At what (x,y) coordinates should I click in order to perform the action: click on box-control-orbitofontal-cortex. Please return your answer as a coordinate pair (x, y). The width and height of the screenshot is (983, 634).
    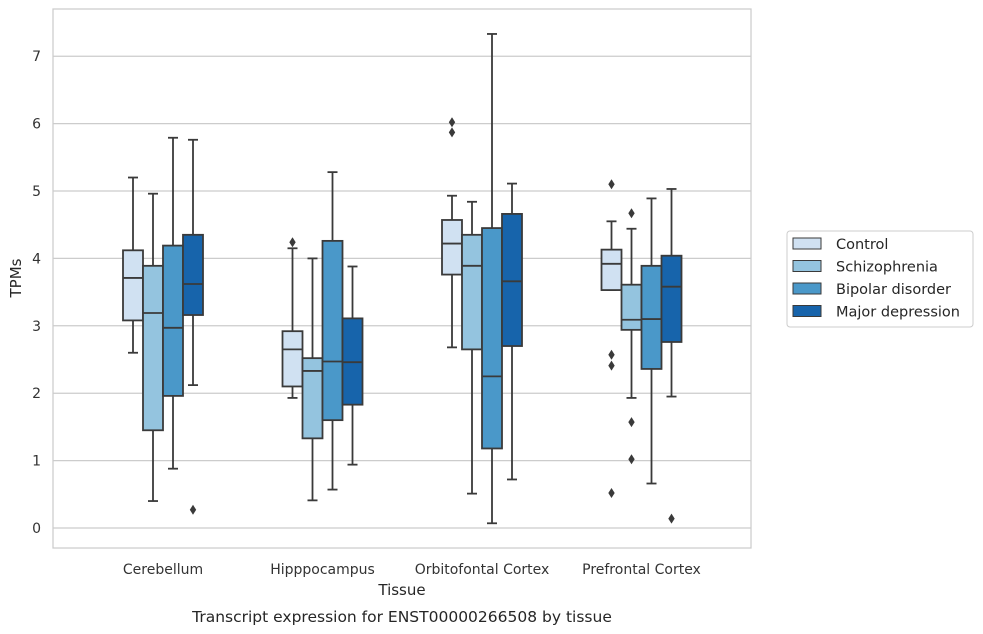
    Looking at the image, I should click on (452, 233).